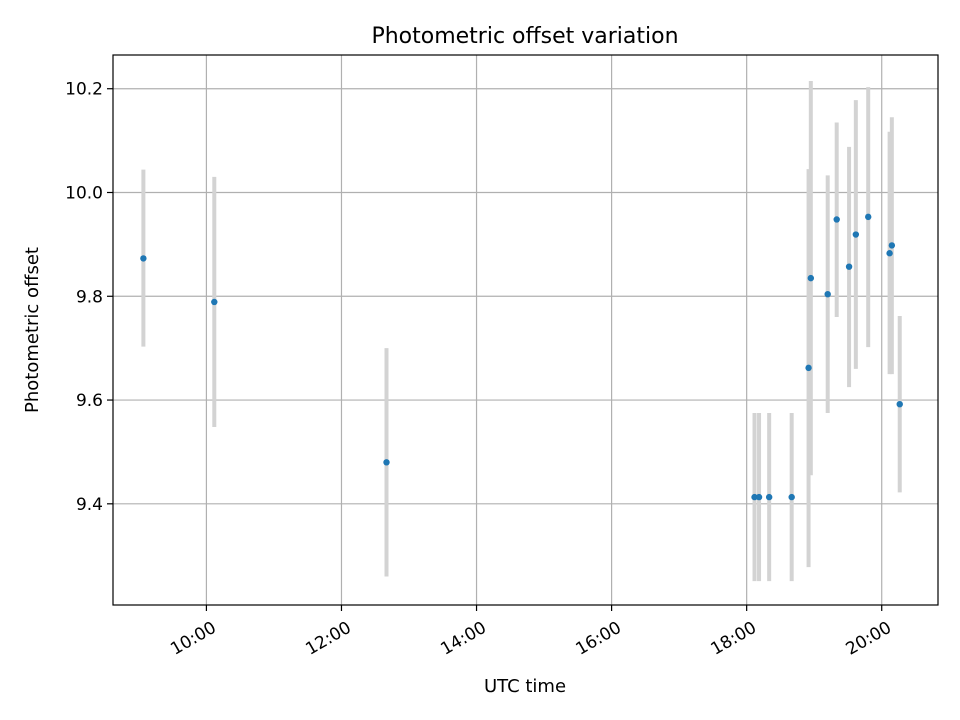  I want to click on y-tick-label: 9.6, so click(89, 401).